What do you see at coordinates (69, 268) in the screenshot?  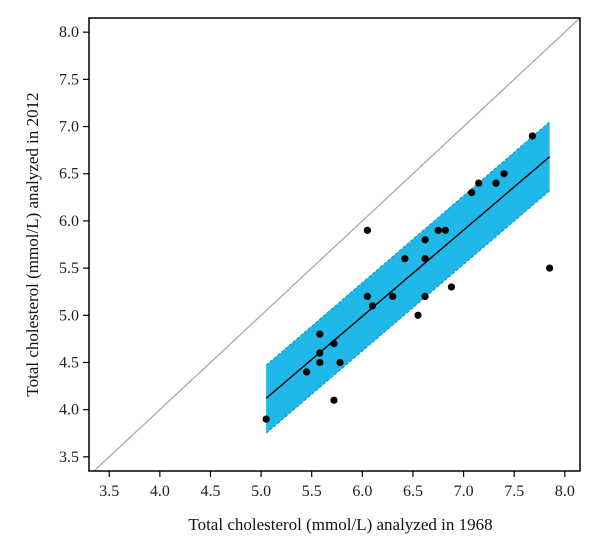 I see `y-tick-label: 5.5` at bounding box center [69, 268].